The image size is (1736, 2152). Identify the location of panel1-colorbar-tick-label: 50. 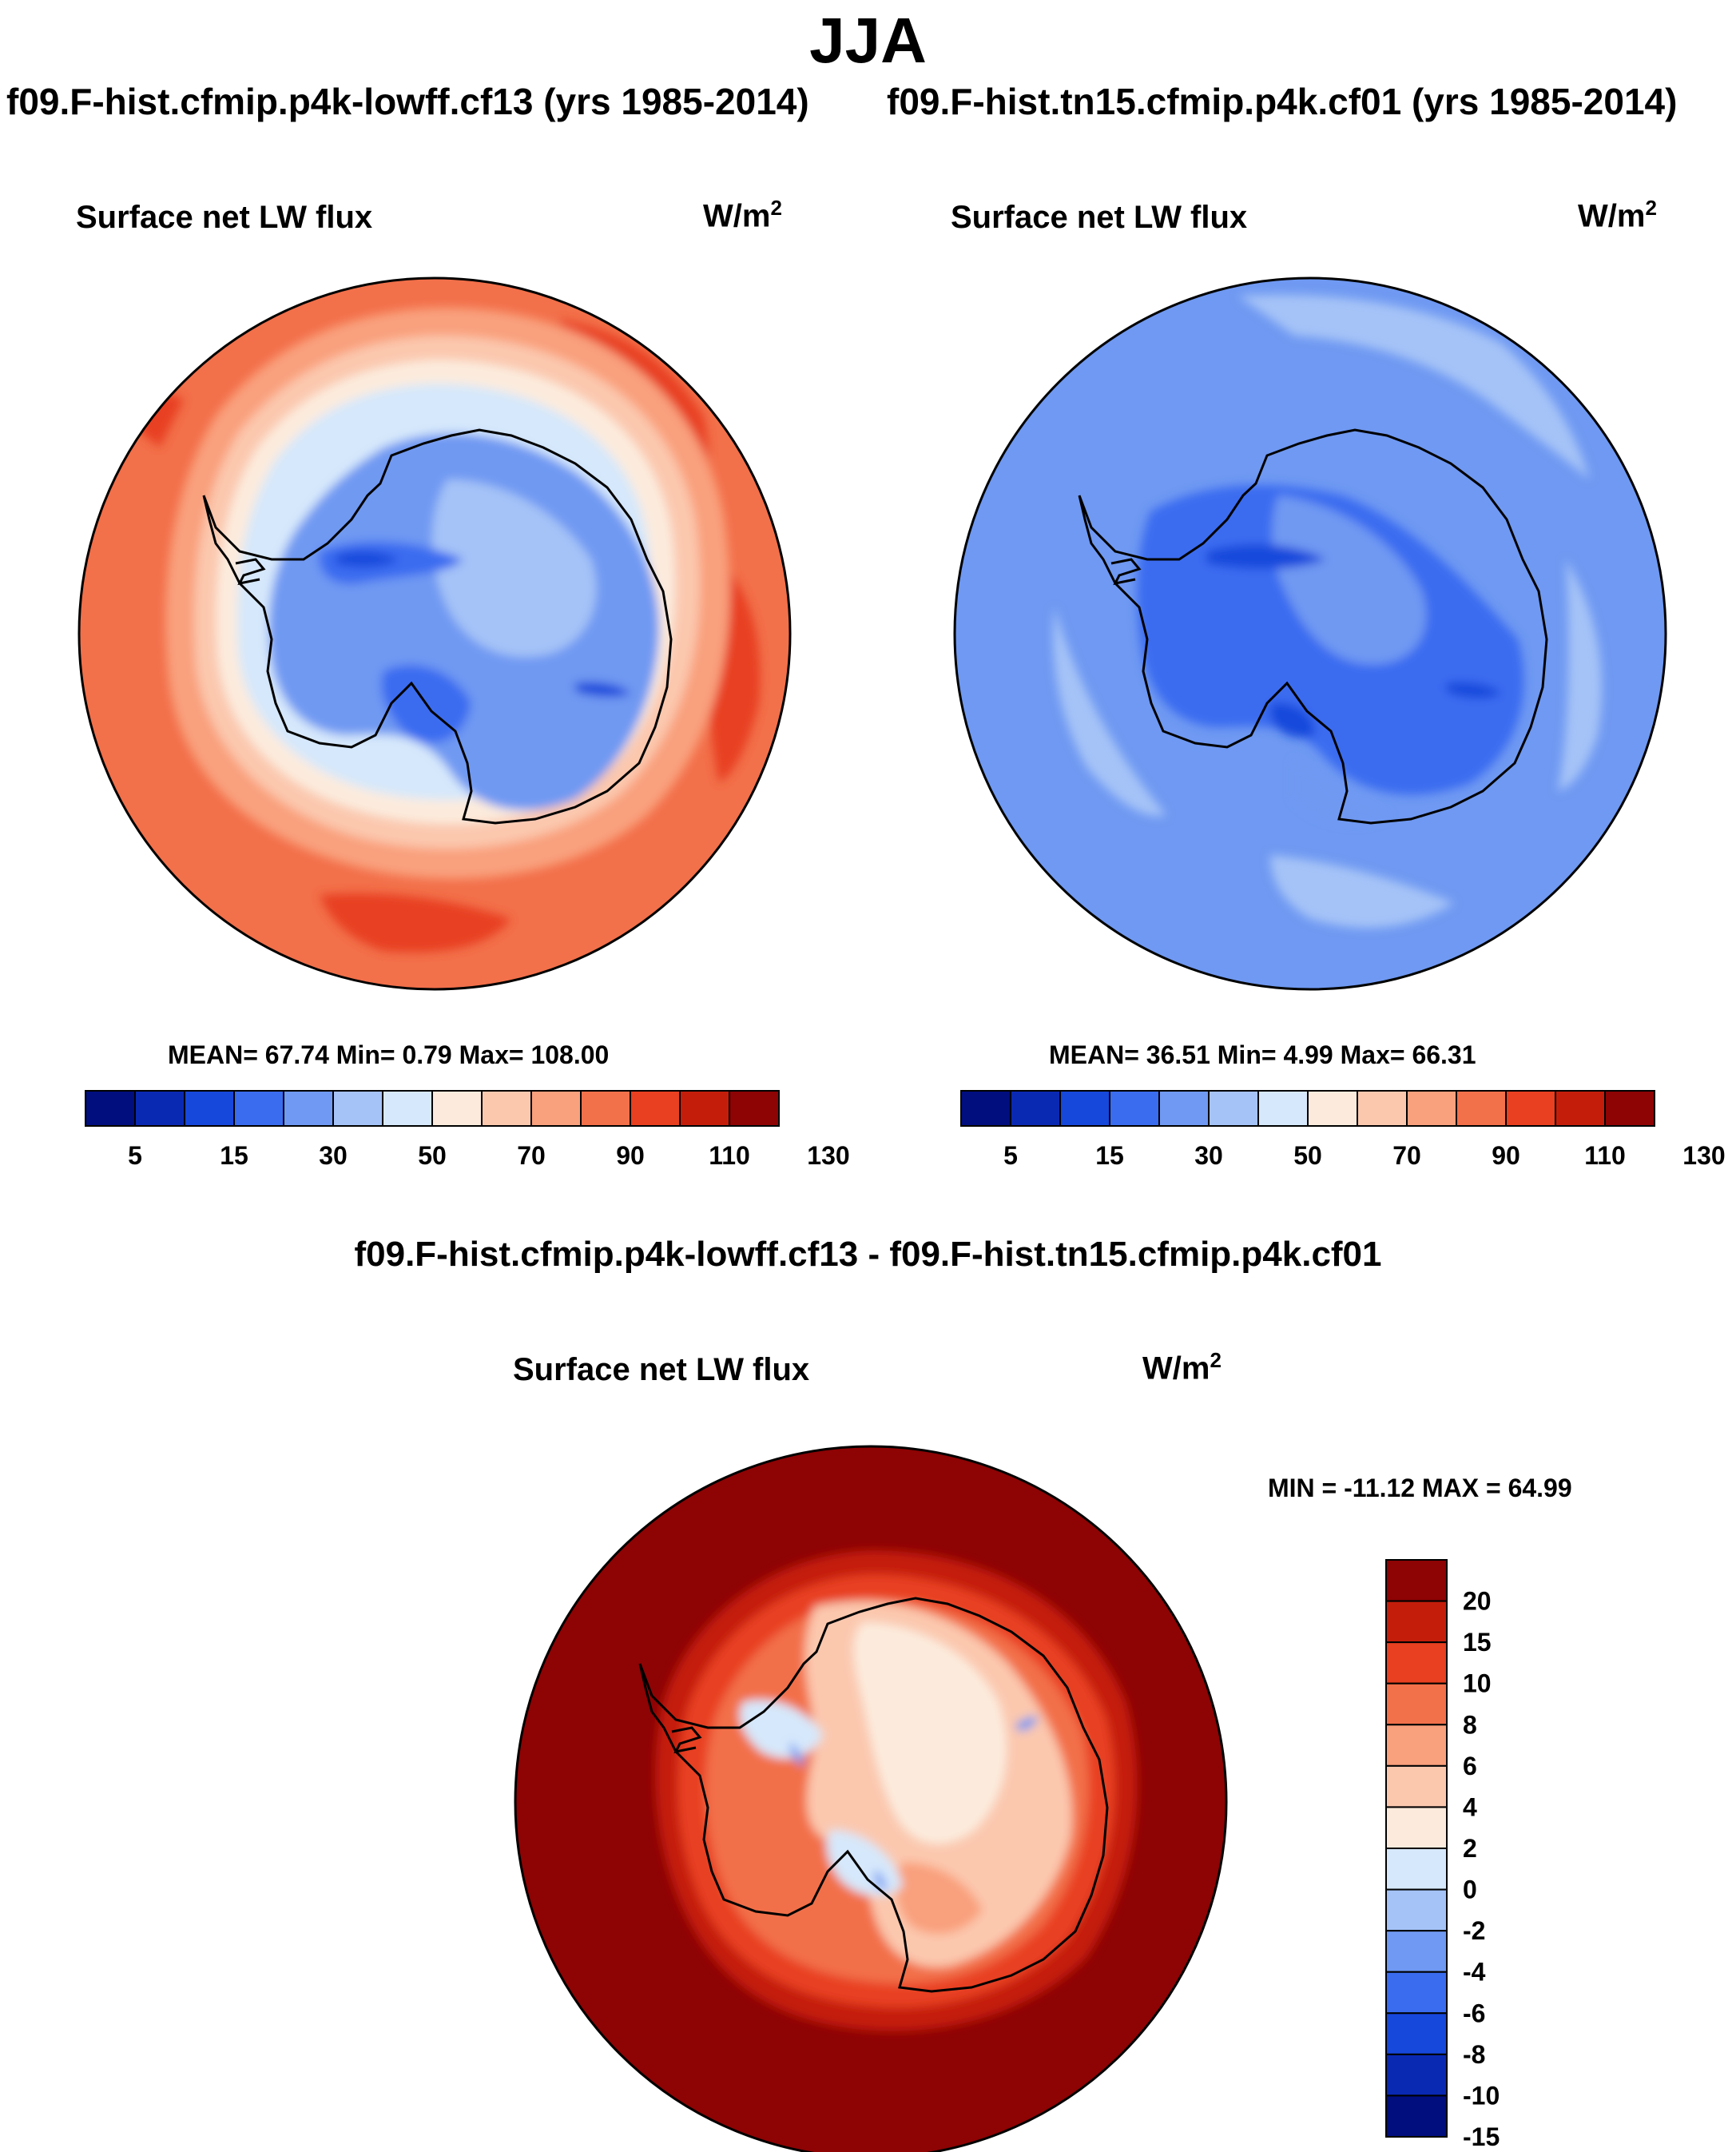
(433, 1155).